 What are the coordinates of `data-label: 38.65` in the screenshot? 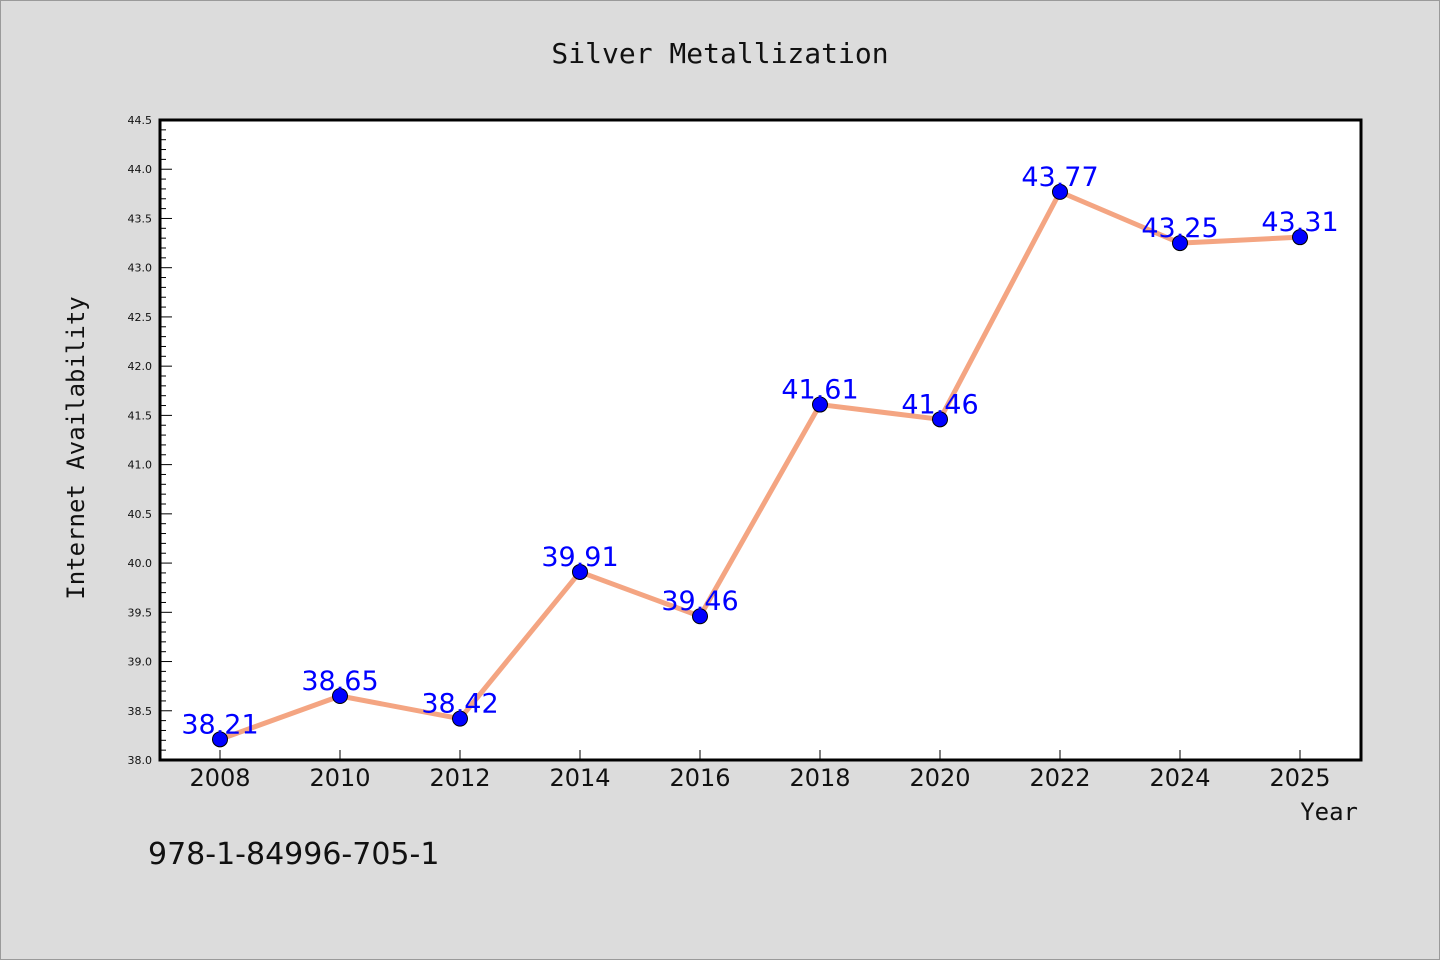 It's located at (339, 681).